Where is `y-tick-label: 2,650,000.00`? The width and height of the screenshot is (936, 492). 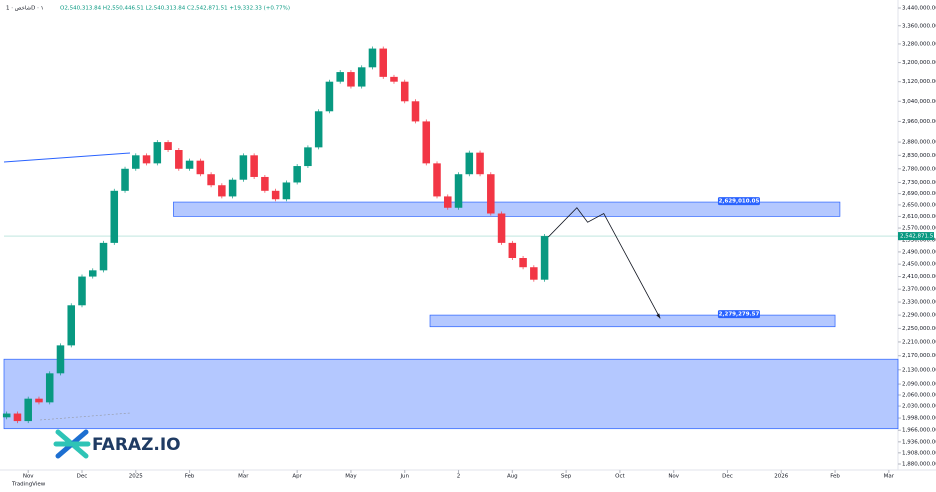
y-tick-label: 2,650,000.00 is located at coordinates (919, 205).